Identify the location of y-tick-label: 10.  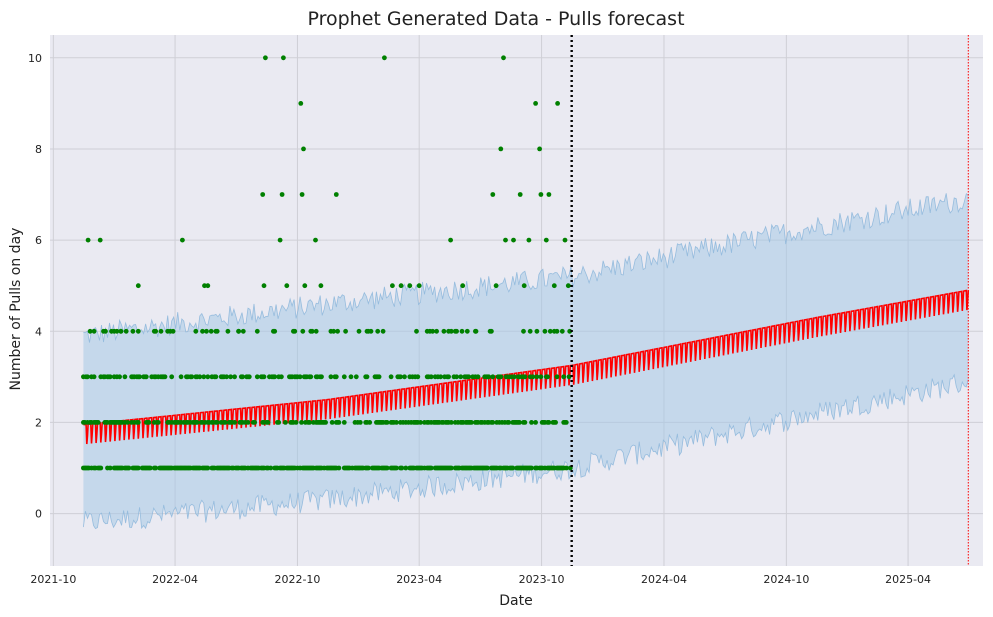
(35, 58).